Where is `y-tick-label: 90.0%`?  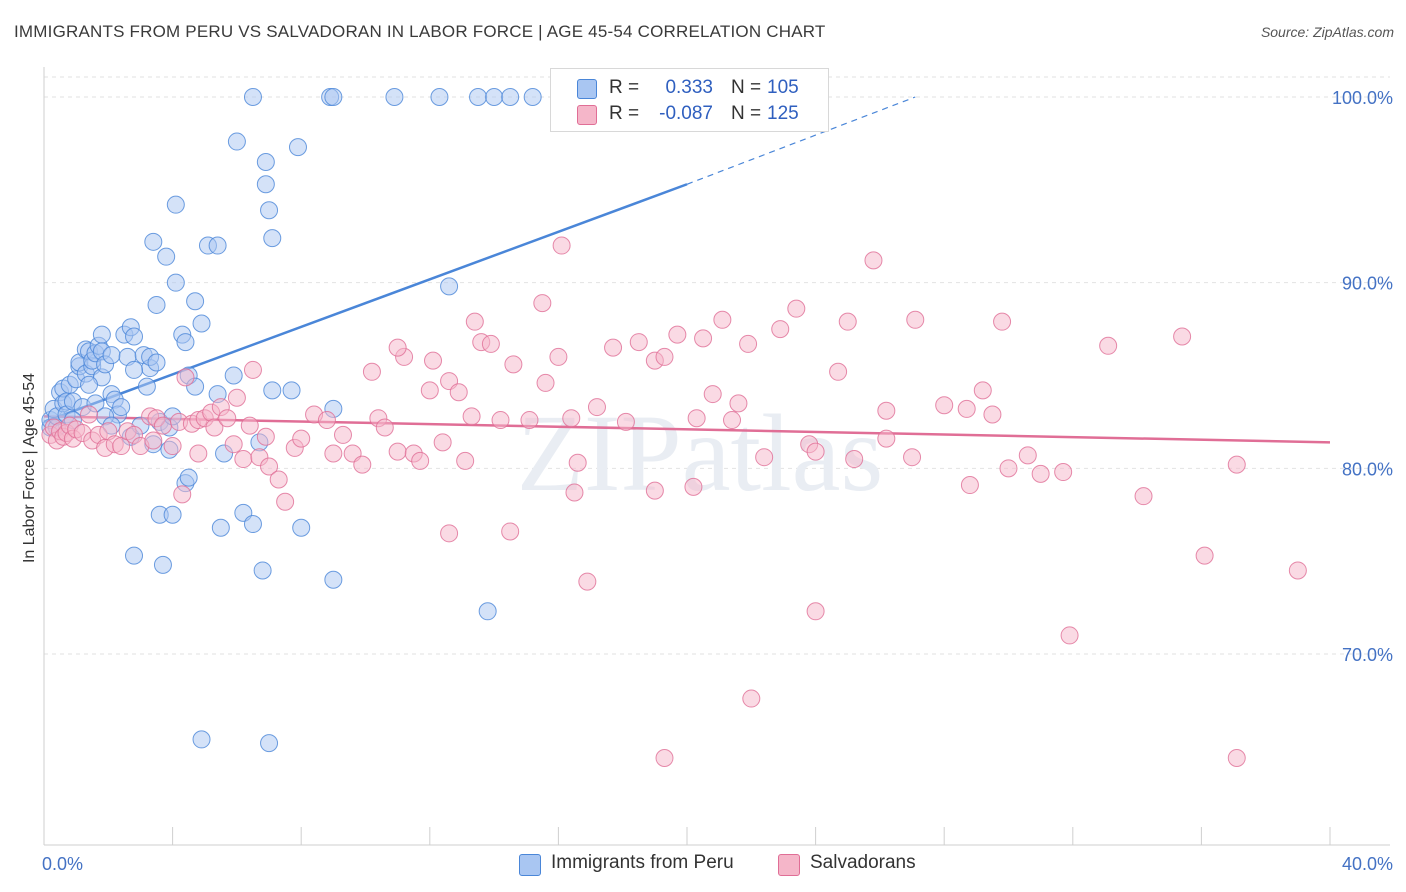 y-tick-label: 90.0% is located at coordinates (1367, 284).